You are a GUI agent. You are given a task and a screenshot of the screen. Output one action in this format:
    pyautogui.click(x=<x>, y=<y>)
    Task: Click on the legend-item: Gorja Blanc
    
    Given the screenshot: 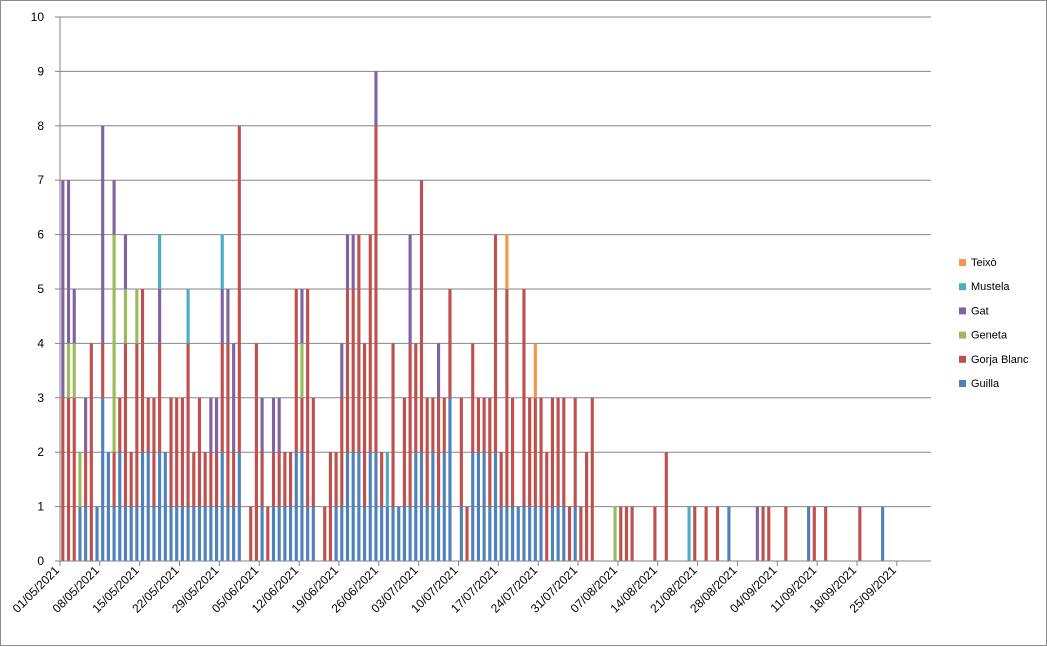 What is the action you would take?
    pyautogui.click(x=994, y=360)
    